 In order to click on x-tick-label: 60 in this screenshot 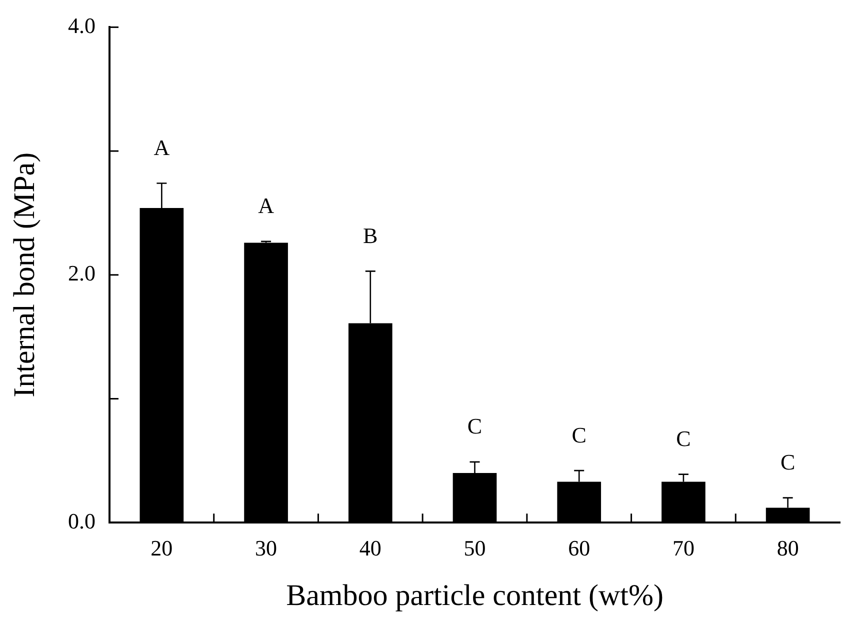, I will do `click(579, 548)`.